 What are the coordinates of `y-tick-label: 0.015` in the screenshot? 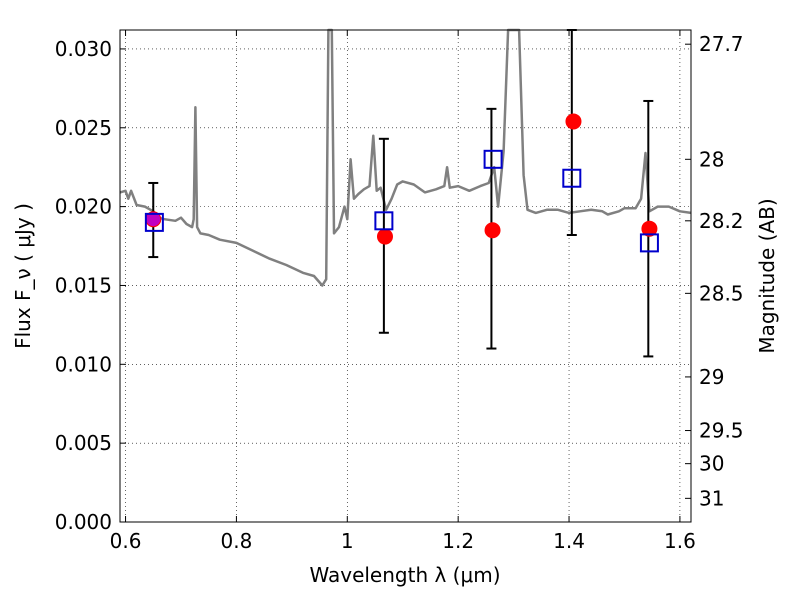 It's located at (83, 285).